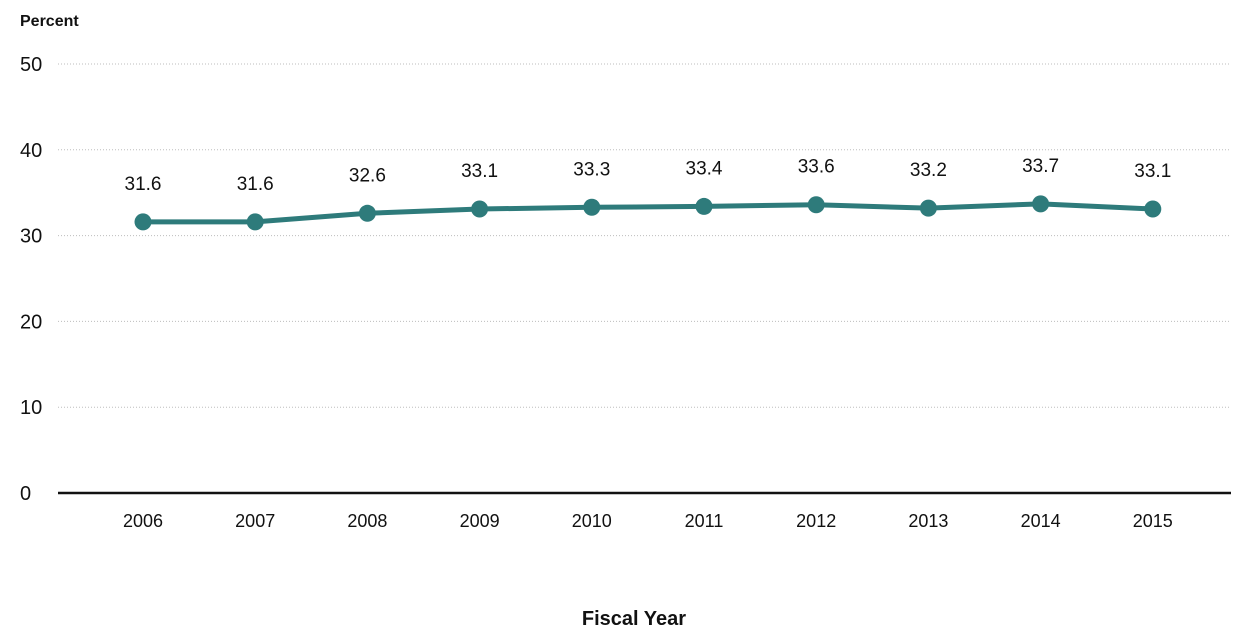  What do you see at coordinates (31, 279) in the screenshot?
I see `y-tick-labels: 0 10 20 30 40 50` at bounding box center [31, 279].